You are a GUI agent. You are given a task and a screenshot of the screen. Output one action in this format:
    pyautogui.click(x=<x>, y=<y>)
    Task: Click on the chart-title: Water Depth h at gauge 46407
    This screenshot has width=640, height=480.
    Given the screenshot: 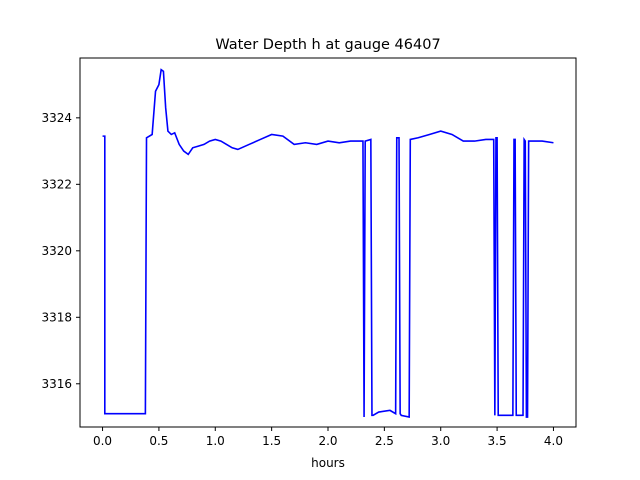 What is the action you would take?
    pyautogui.click(x=327, y=45)
    